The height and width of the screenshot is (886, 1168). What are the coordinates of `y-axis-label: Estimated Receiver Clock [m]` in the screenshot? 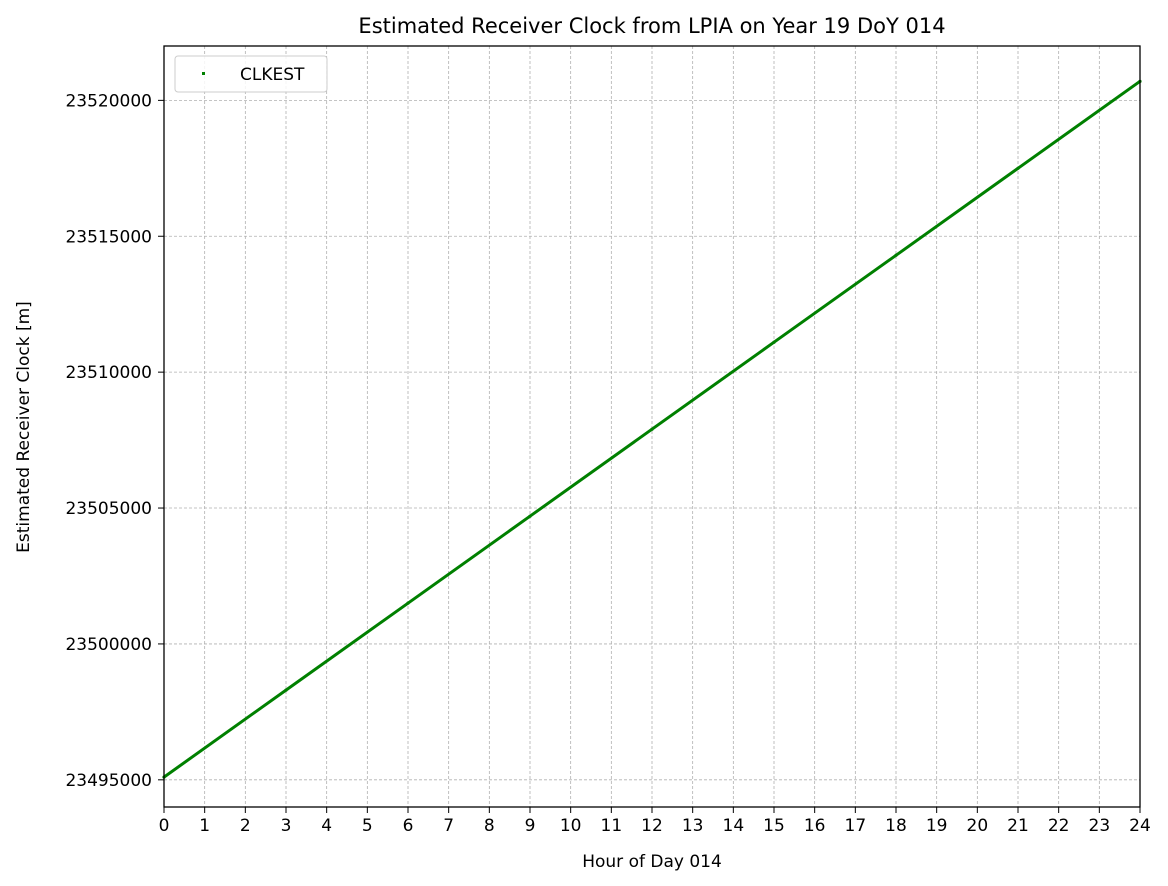 It's located at (24, 427).